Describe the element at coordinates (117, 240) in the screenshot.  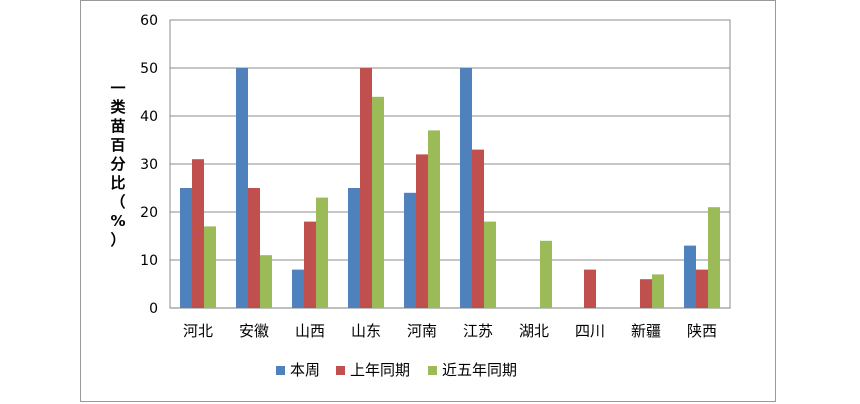
I see `y-axis-label-char: ）` at that location.